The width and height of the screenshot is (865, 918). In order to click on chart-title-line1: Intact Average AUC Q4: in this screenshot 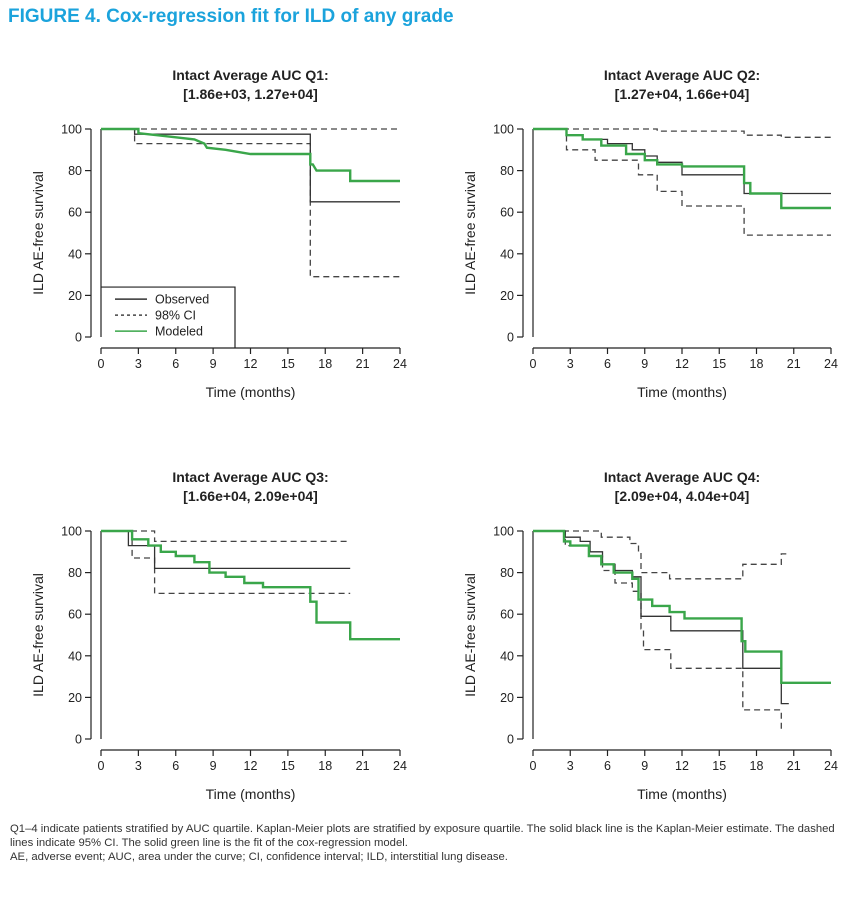, I will do `click(682, 477)`.